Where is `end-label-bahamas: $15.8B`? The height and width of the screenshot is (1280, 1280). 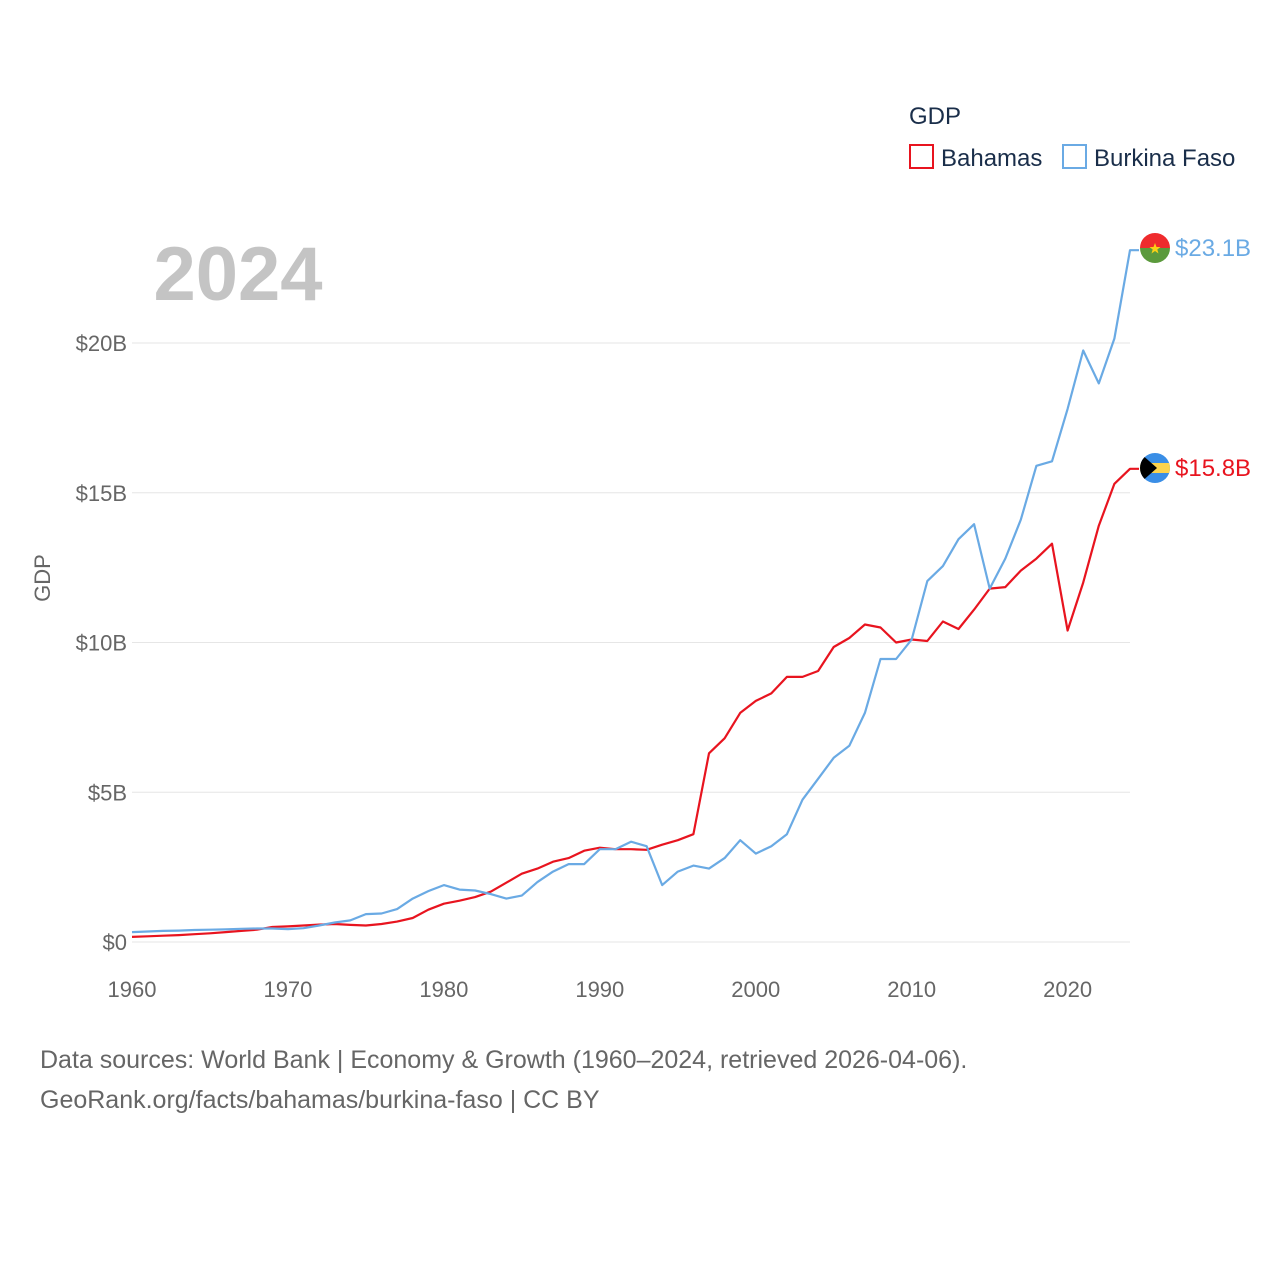 end-label-bahamas: $15.8B is located at coordinates (1213, 468).